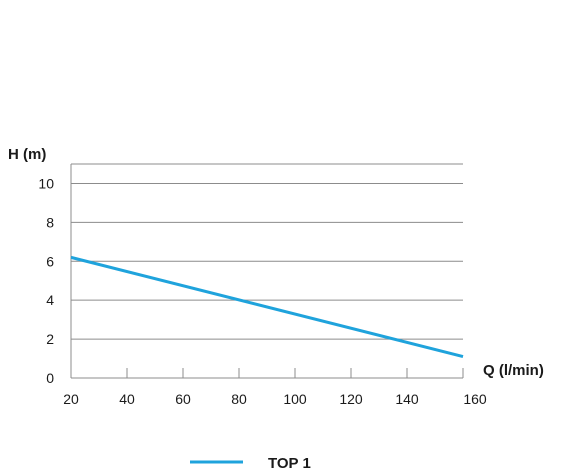  I want to click on y-tick-label-6: 6, so click(50, 261).